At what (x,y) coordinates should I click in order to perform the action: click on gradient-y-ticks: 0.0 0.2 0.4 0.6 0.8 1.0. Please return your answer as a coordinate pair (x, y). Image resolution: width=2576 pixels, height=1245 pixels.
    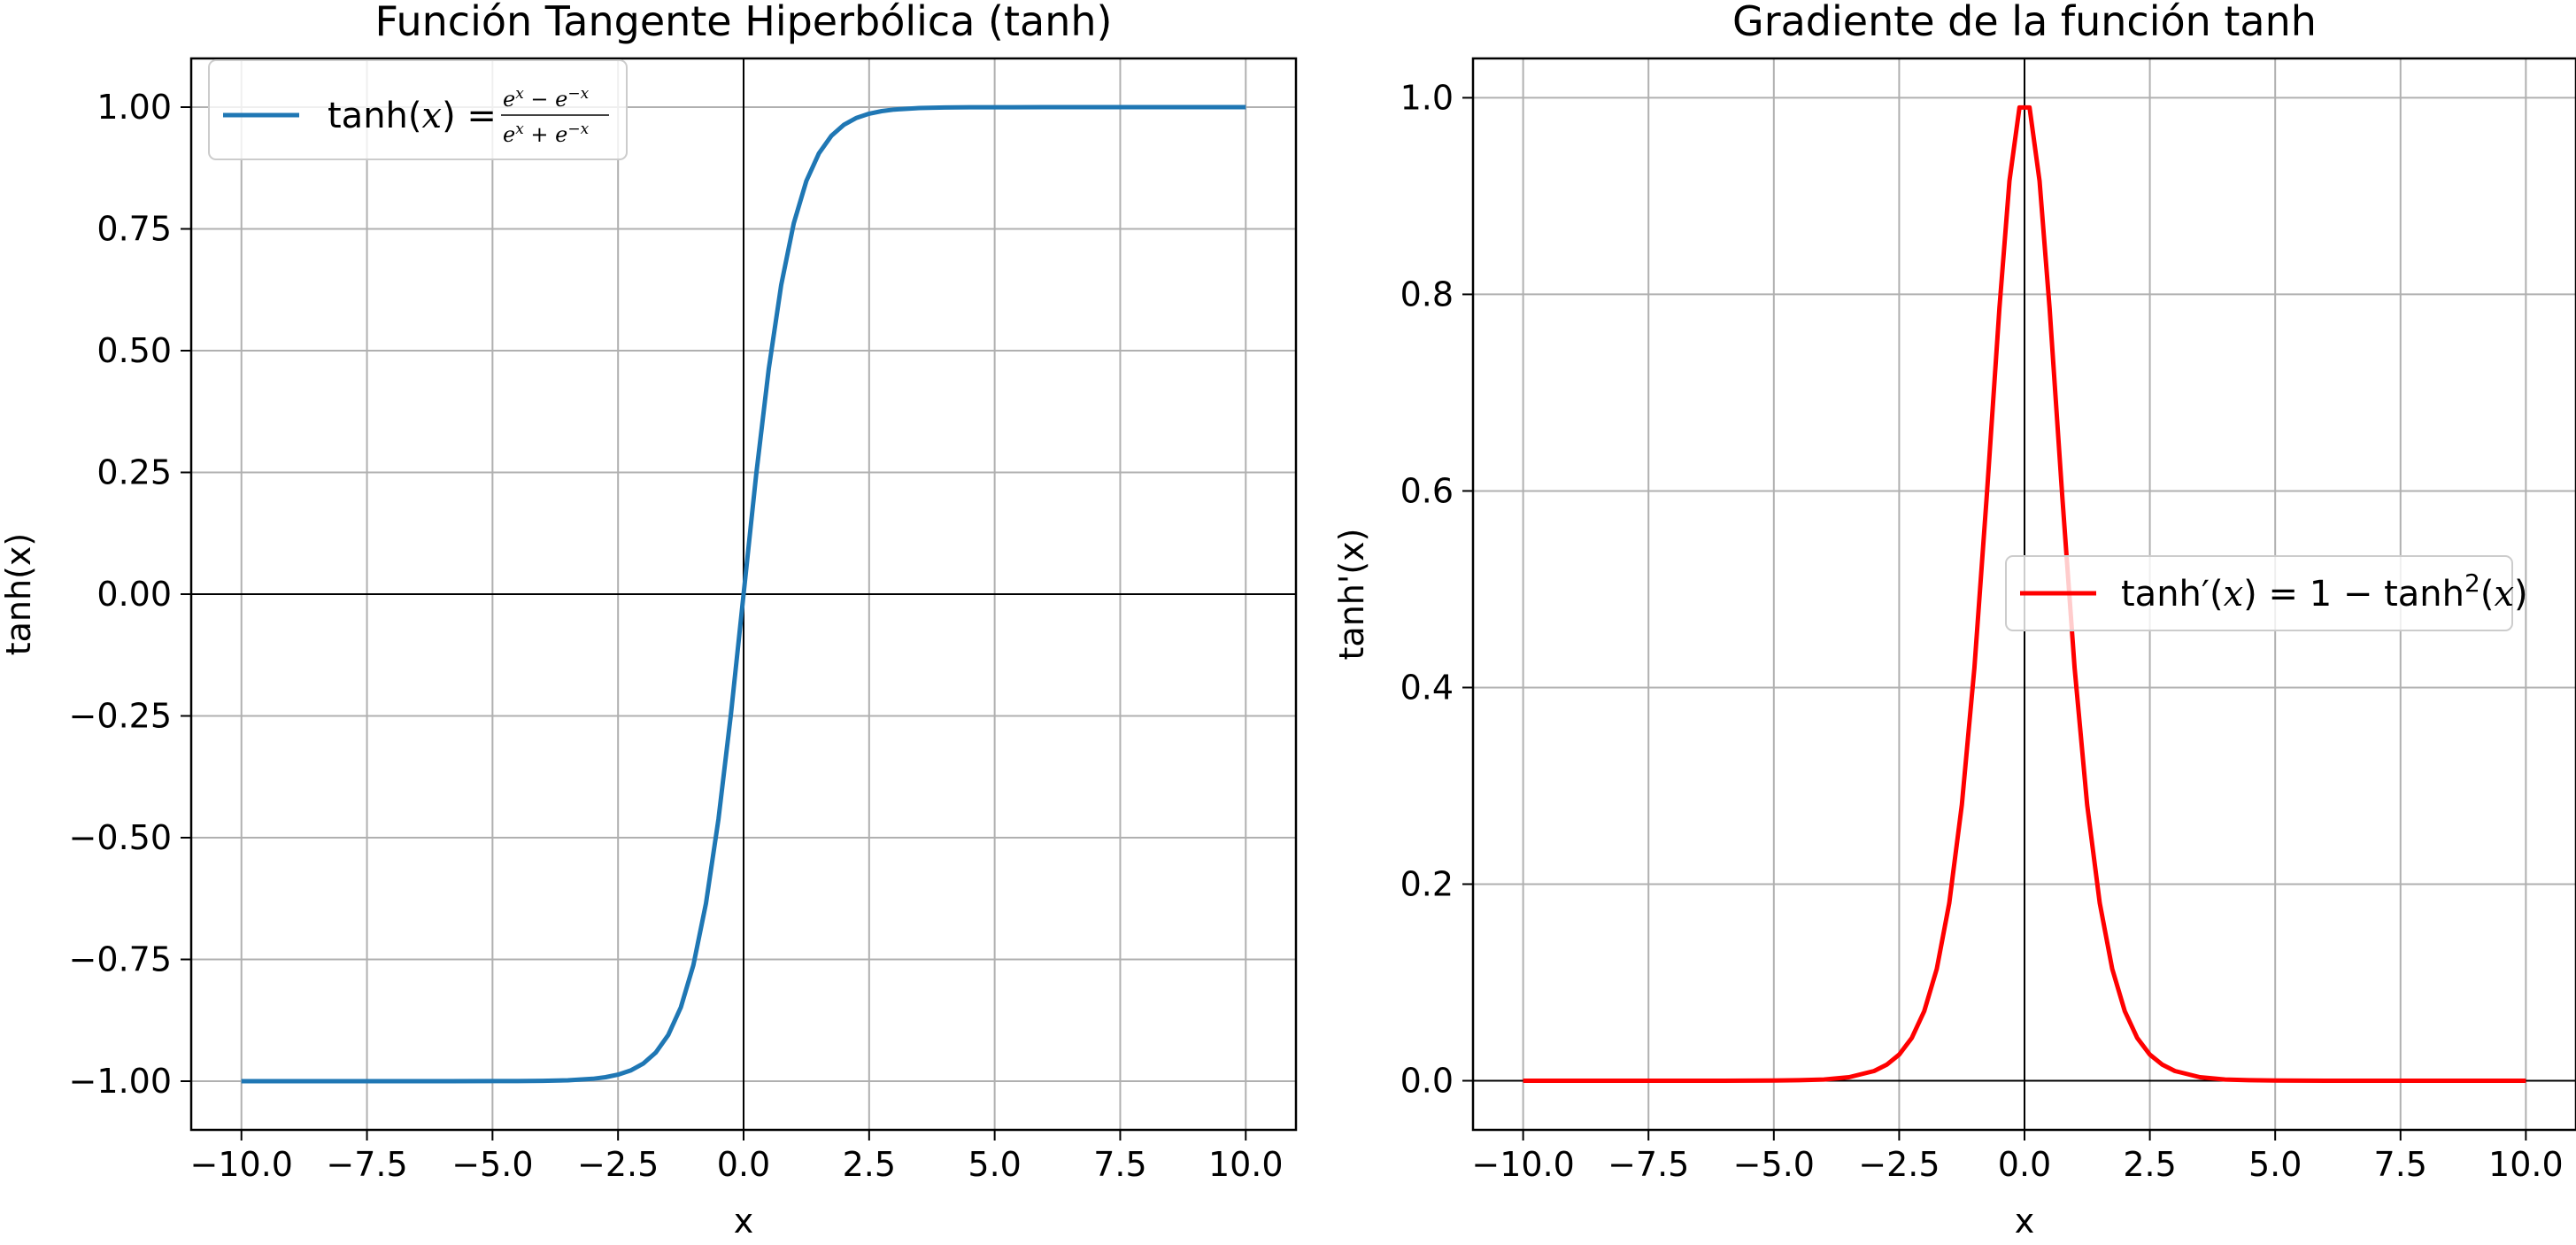
    Looking at the image, I should click on (1436, 589).